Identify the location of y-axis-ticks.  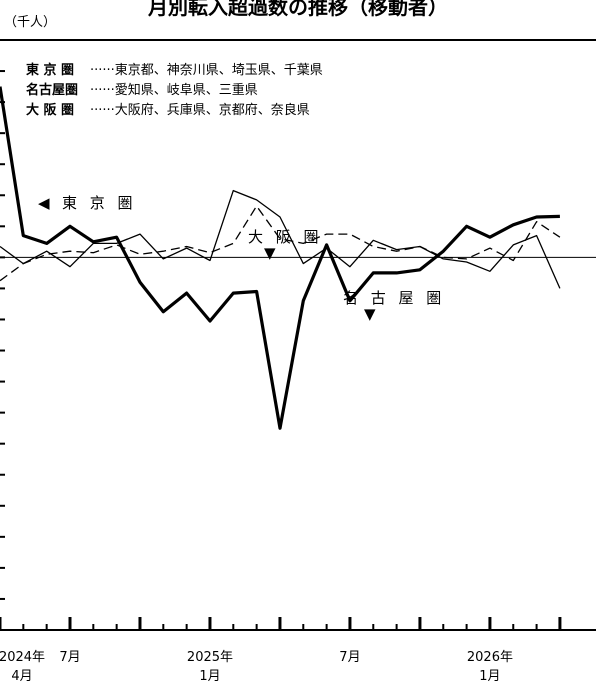
(2, 335).